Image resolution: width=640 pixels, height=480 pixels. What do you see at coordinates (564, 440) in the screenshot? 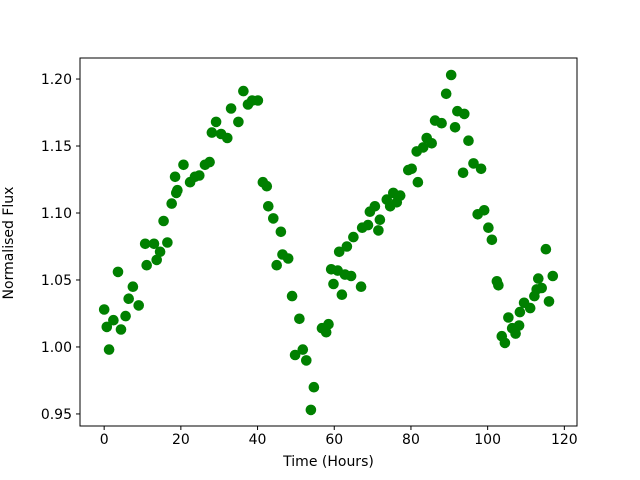
I see `x-tick-label: 120` at bounding box center [564, 440].